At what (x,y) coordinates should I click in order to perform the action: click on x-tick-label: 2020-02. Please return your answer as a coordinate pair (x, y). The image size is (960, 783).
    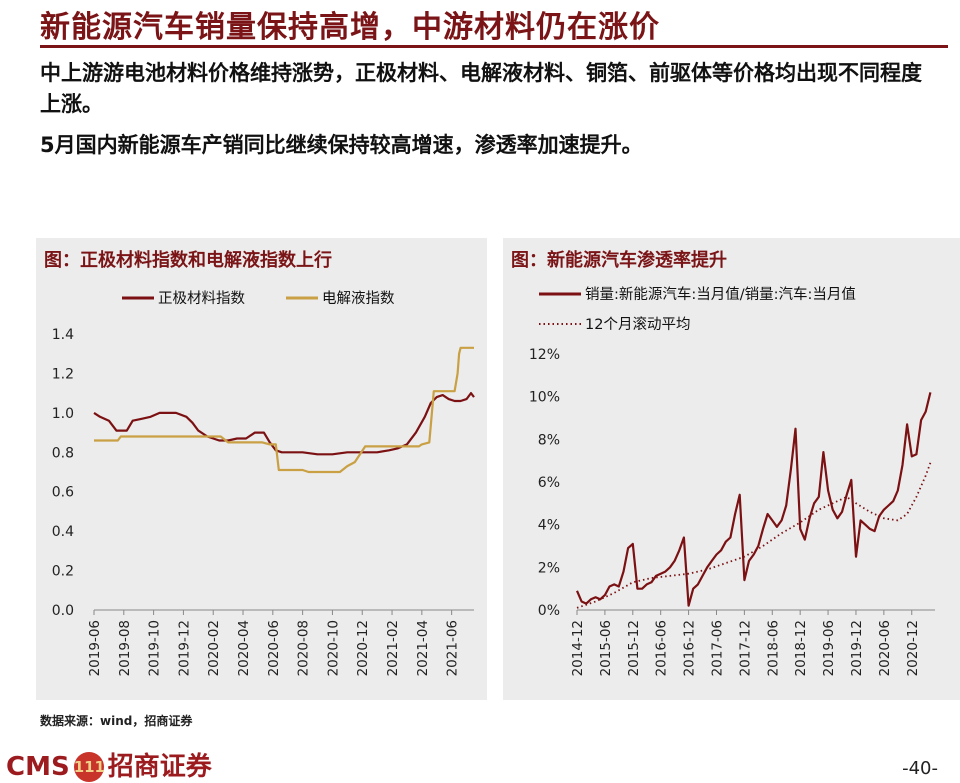
    Looking at the image, I should click on (214, 648).